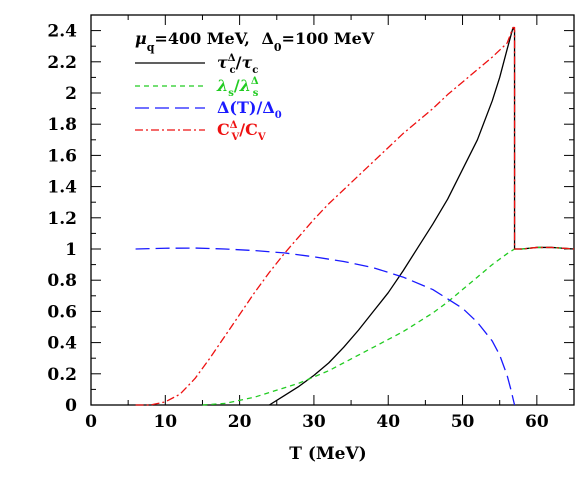 Image resolution: width=586 pixels, height=479 pixels. Describe the element at coordinates (71, 250) in the screenshot. I see `y-tick-label: 1` at that location.